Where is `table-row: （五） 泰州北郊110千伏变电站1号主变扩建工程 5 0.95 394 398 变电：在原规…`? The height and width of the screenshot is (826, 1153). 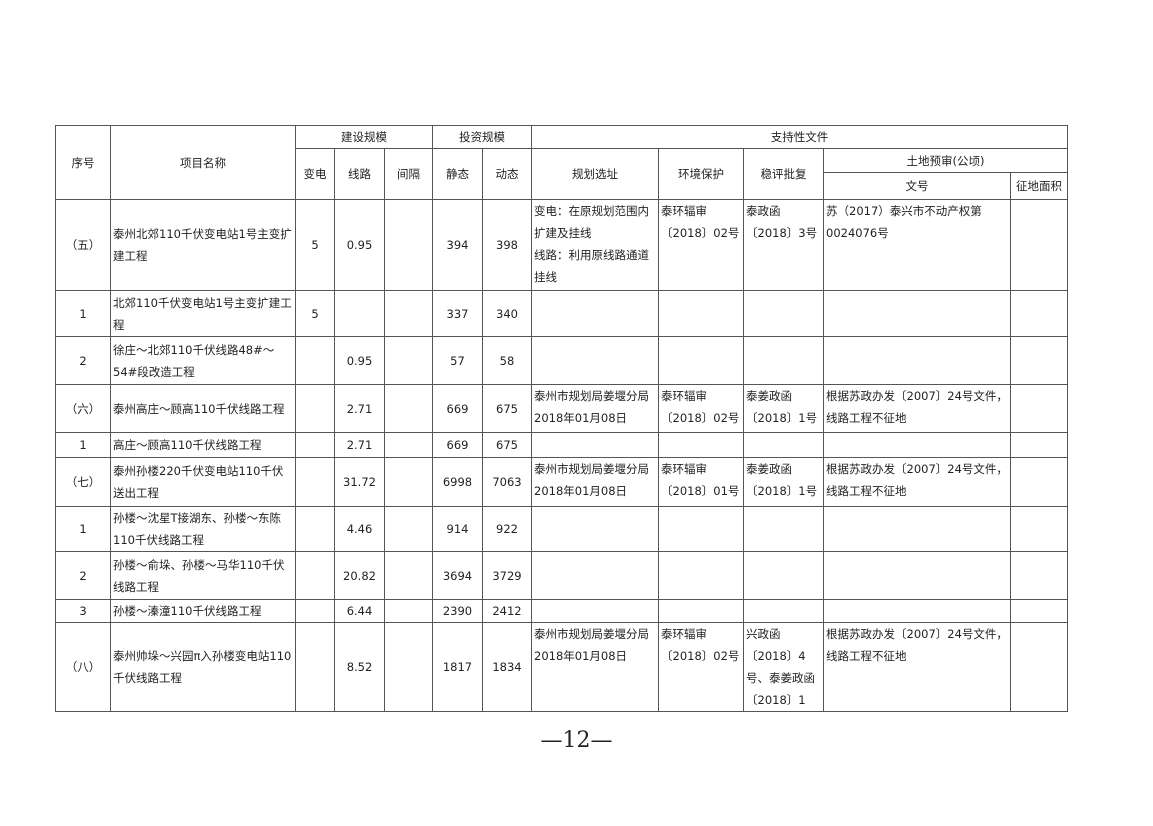 table-row: （五） 泰州北郊110千伏变电站1号主变扩建工程 5 0.95 394 398 变电：在原规… is located at coordinates (561, 245).